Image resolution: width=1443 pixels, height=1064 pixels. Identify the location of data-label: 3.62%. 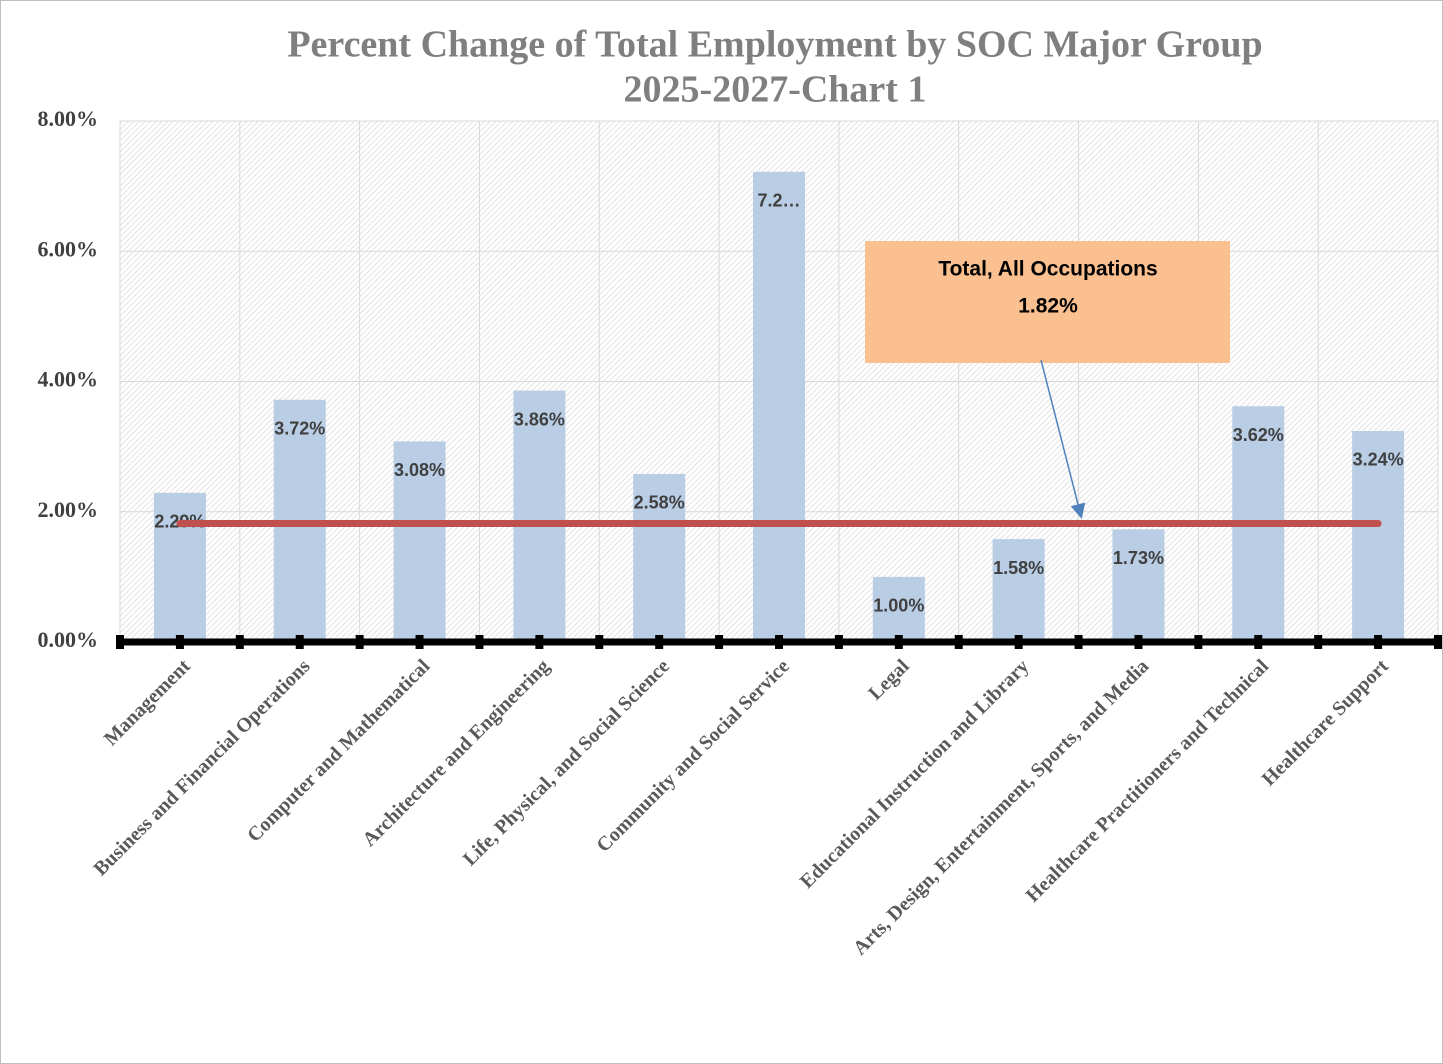
(1258, 435).